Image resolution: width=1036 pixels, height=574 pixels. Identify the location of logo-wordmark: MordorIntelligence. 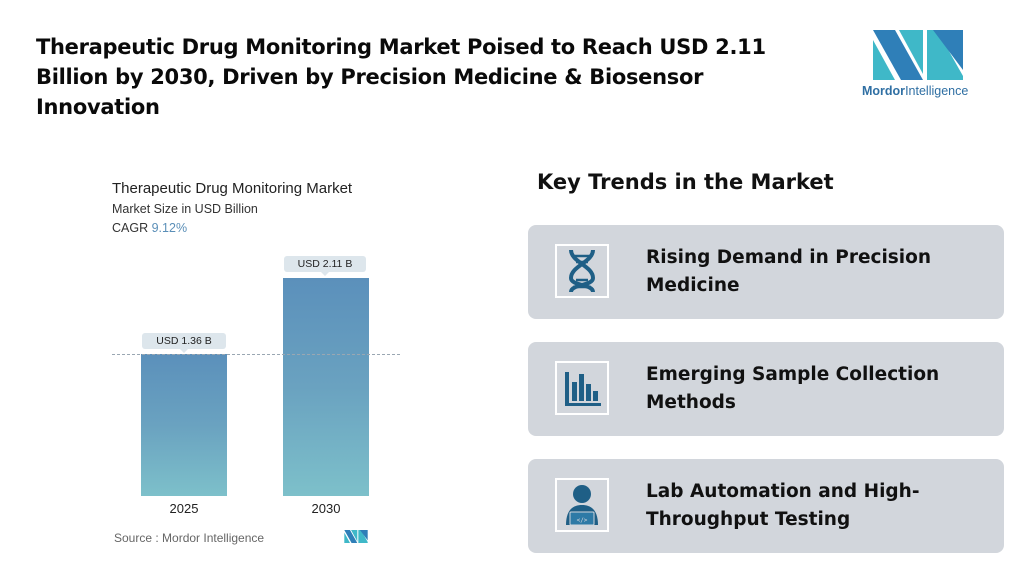
(915, 91).